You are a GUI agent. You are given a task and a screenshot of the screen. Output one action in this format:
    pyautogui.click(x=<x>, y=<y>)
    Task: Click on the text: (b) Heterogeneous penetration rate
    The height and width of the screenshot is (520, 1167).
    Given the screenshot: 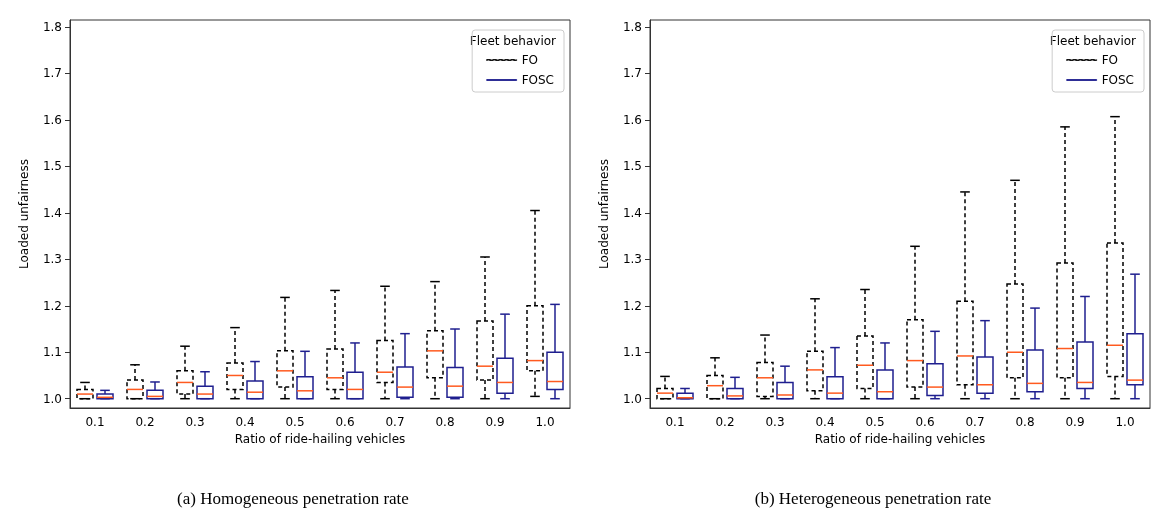 What is the action you would take?
    pyautogui.click(x=873, y=498)
    